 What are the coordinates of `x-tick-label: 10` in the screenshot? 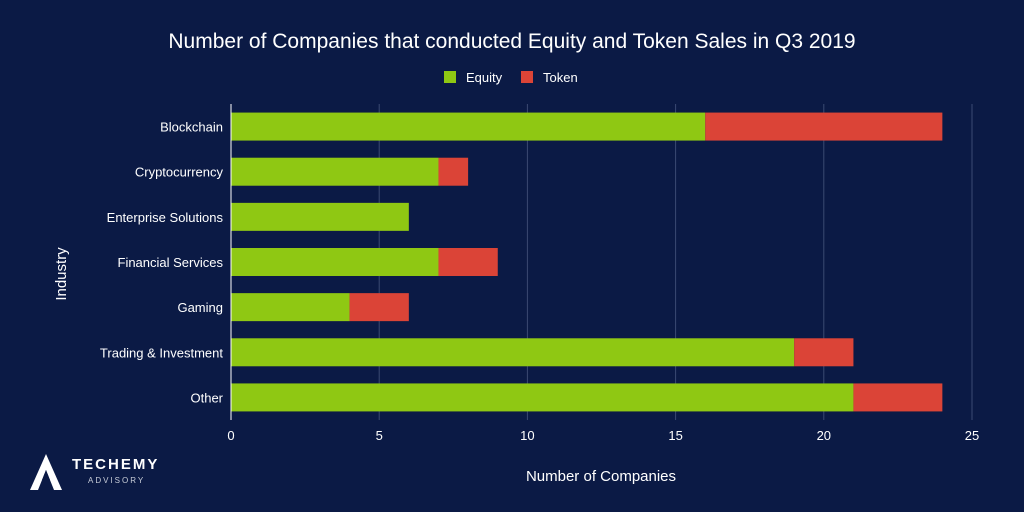 It's located at (527, 435).